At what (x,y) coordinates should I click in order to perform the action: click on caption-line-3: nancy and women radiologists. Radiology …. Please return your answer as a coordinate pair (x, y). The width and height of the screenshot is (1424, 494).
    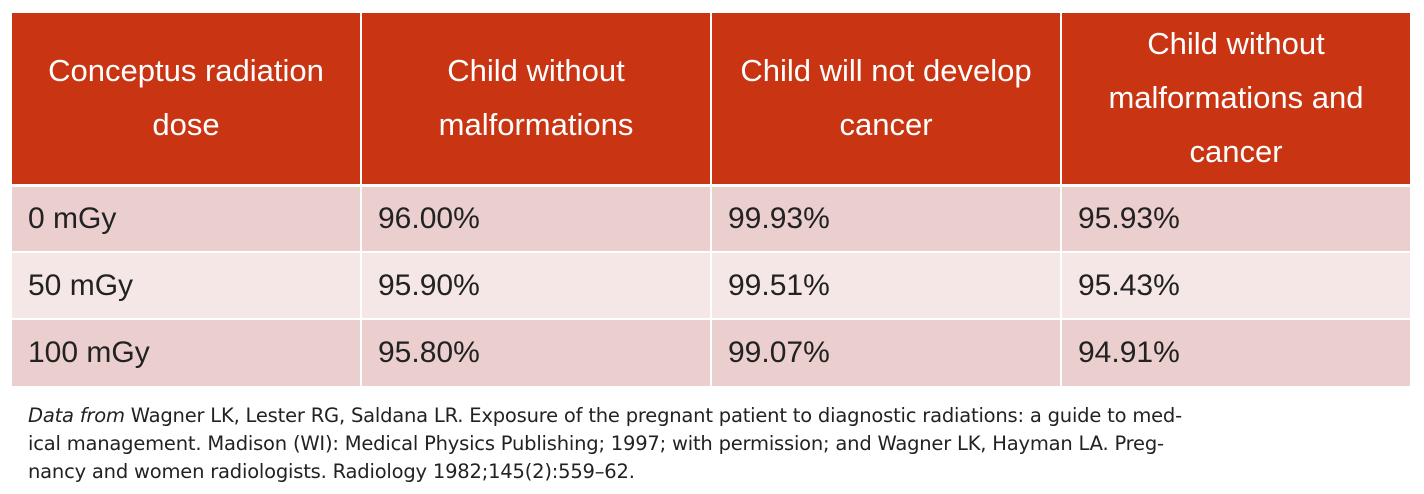
    Looking at the image, I should click on (331, 471).